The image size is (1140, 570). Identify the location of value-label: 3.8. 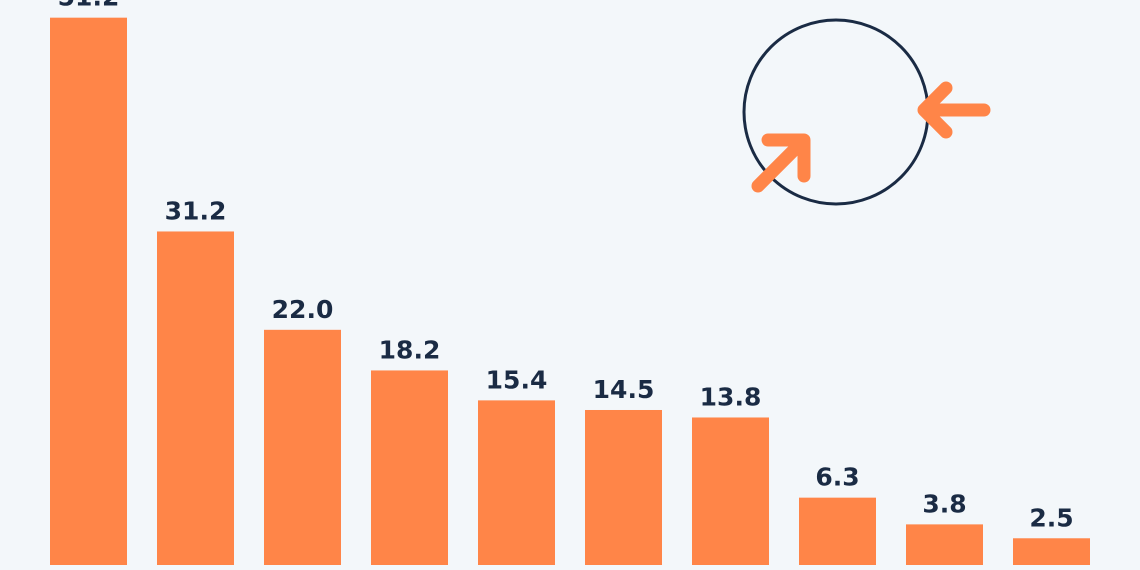
(944, 503).